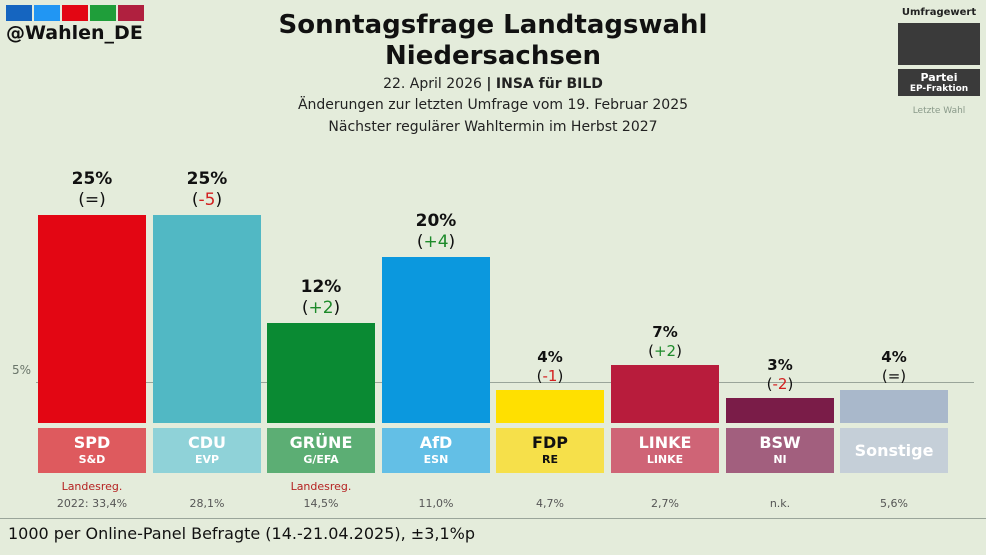 The width and height of the screenshot is (986, 555). I want to click on value-label-spd: 25%, so click(92, 179).